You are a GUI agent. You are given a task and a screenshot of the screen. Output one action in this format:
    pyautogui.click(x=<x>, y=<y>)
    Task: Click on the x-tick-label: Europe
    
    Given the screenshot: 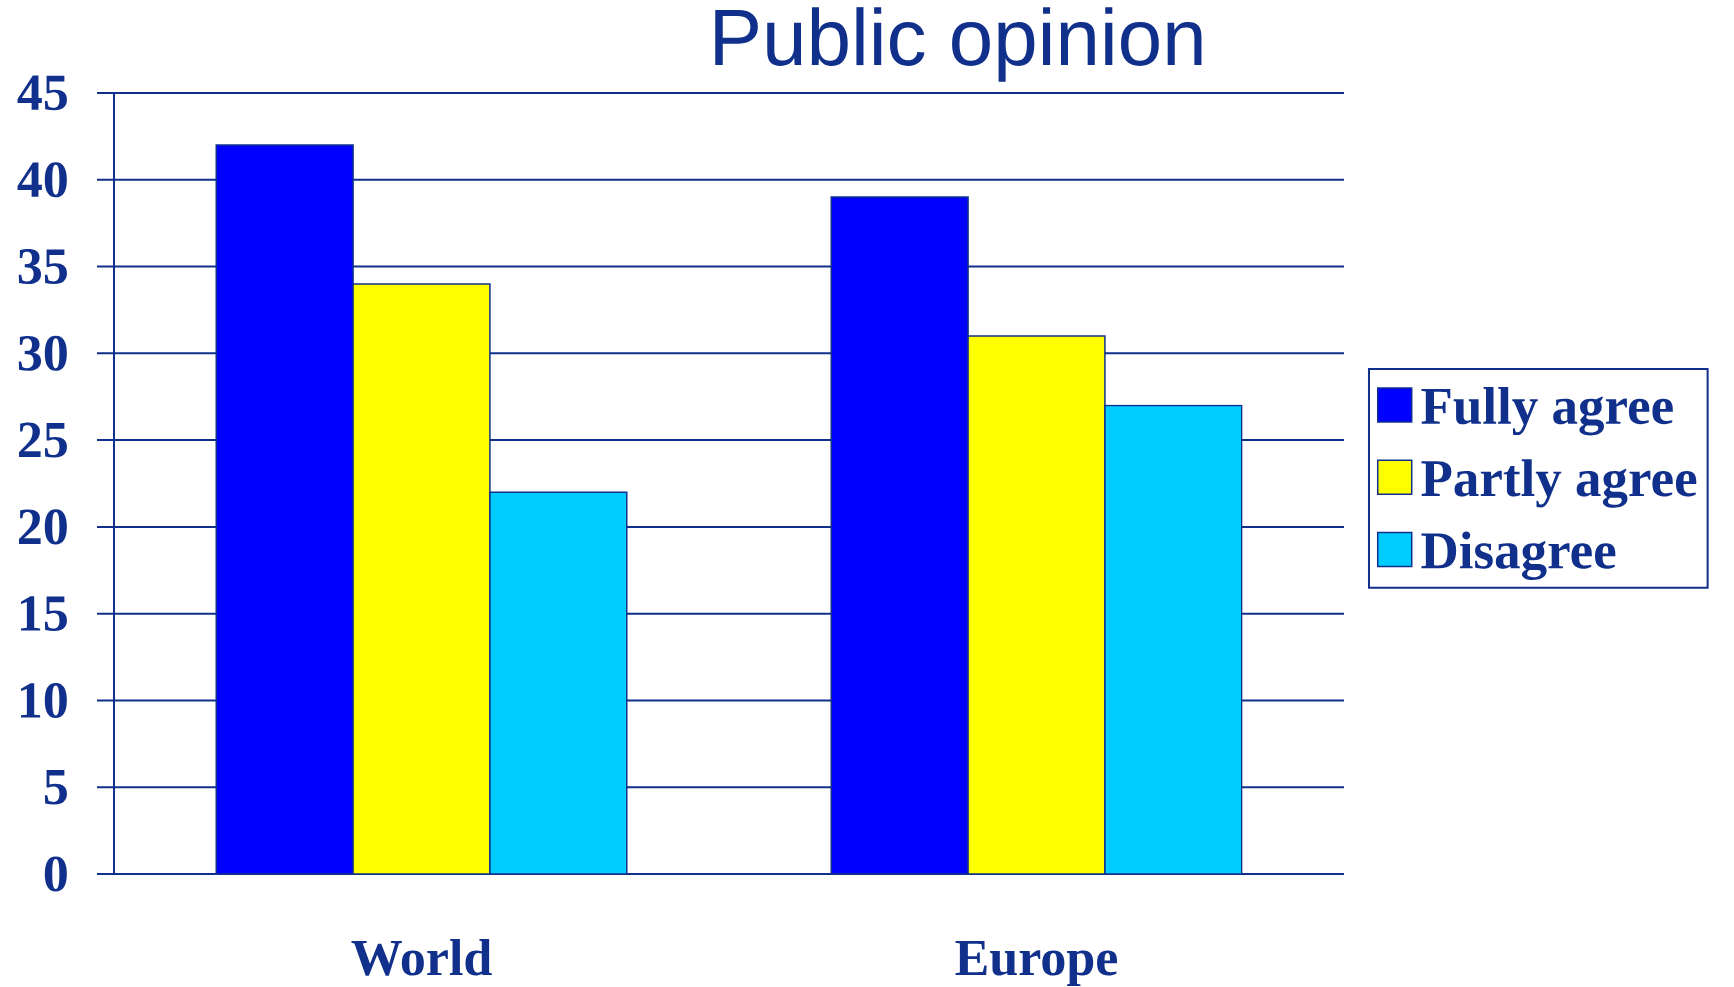 What is the action you would take?
    pyautogui.click(x=1036, y=963)
    